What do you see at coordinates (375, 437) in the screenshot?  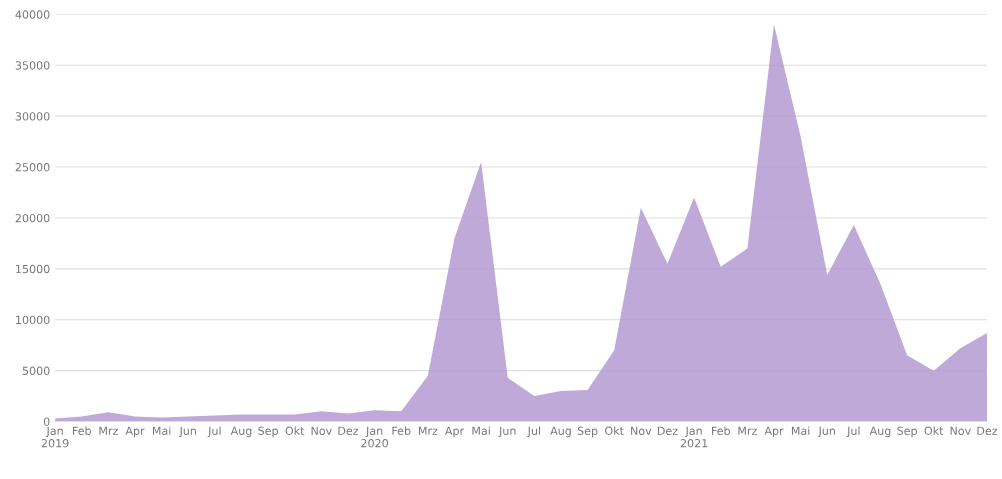 I see `x-tick-label: Jan 2020` at bounding box center [375, 437].